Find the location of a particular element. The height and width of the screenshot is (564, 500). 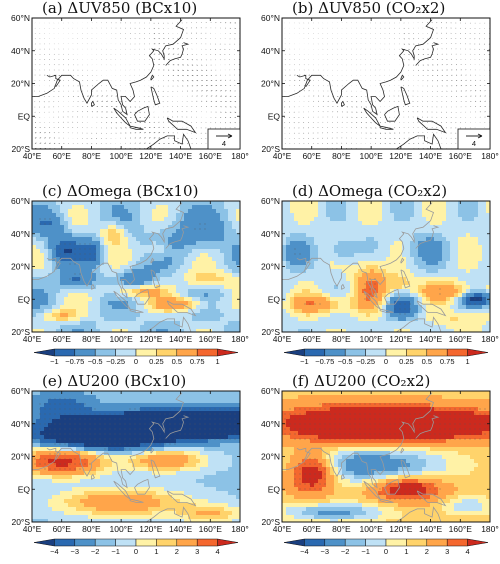

x-tick-label: 140°E is located at coordinates (181, 156).